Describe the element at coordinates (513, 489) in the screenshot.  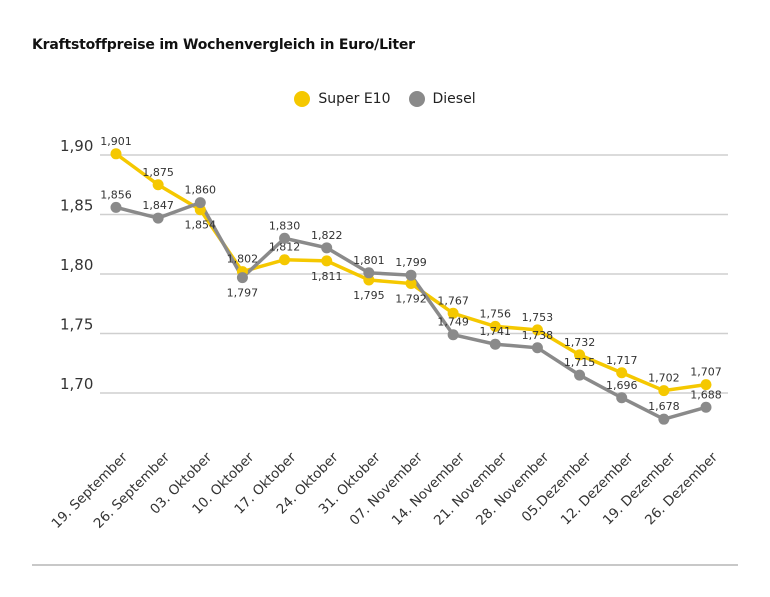
I see `x-tick-label: 28. November` at that location.